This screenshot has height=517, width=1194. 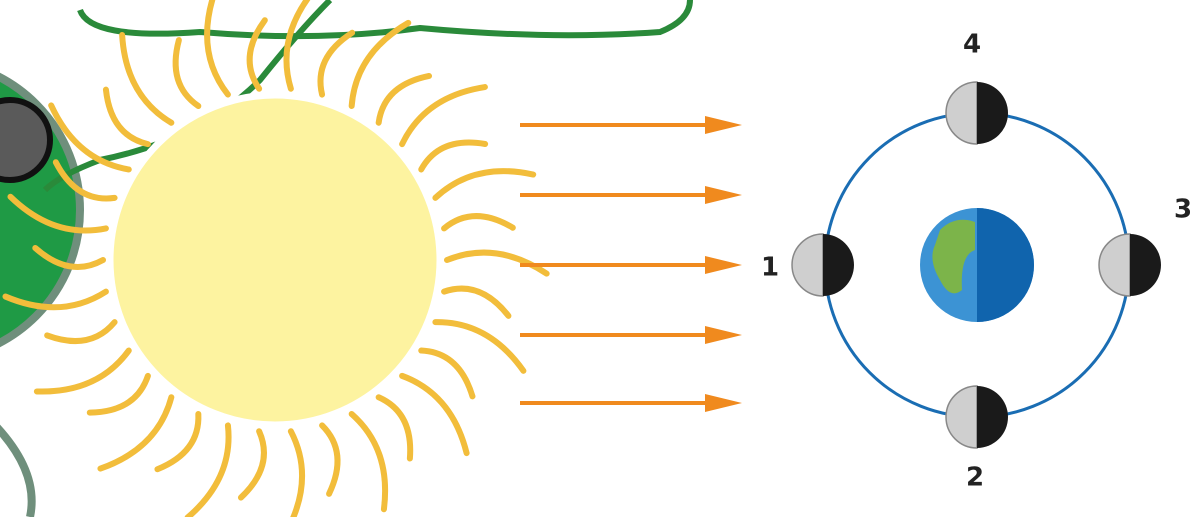 What do you see at coordinates (972, 45) in the screenshot?
I see `moon-label: 4` at bounding box center [972, 45].